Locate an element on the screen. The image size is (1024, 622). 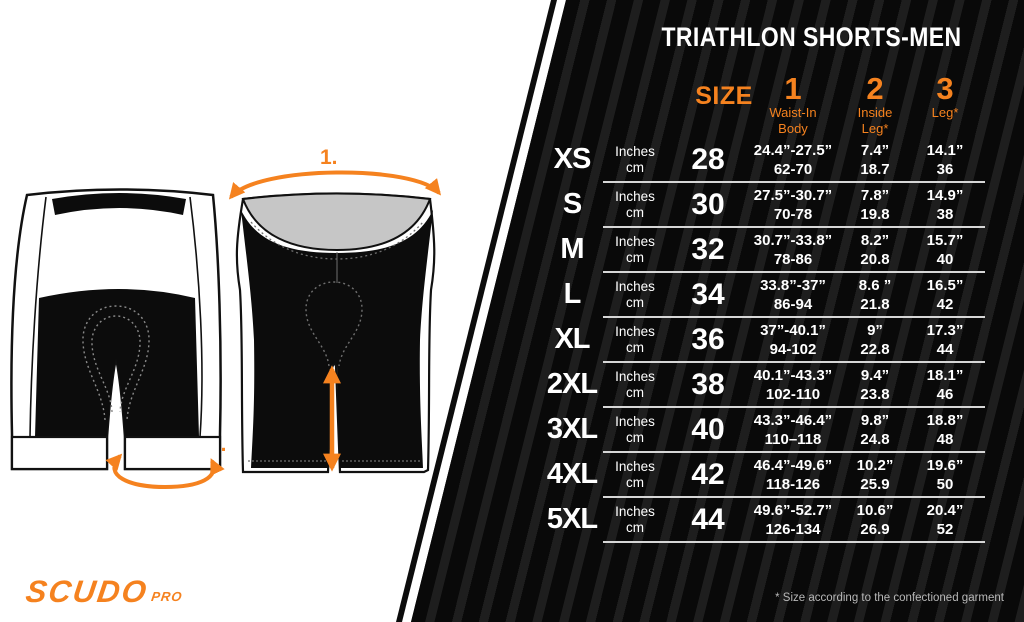
brand-logo-suffix: PRO is located at coordinates (167, 596).